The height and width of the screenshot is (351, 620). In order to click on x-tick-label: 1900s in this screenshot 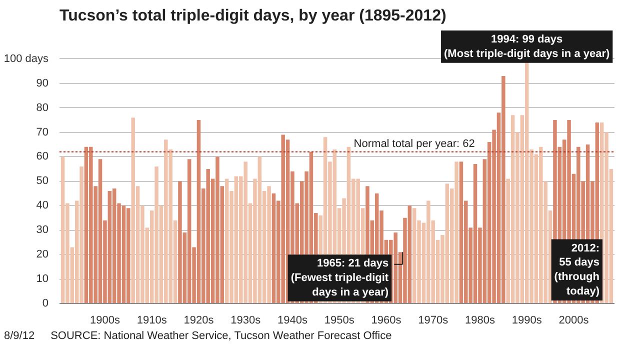, I will do `click(105, 320)`.